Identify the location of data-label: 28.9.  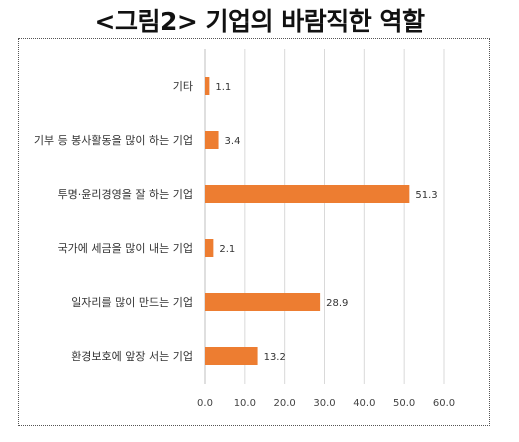
(337, 303).